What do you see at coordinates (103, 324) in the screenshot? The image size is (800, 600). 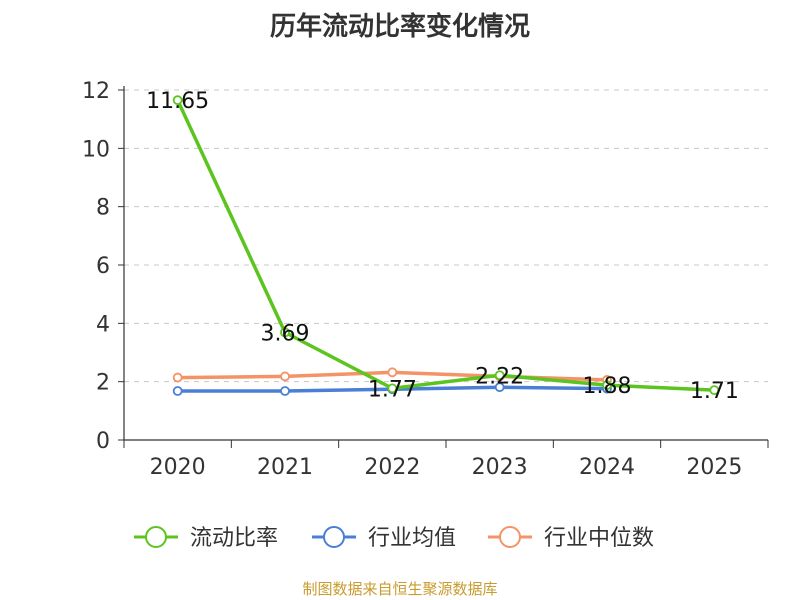 I see `y-tick-label: 4` at bounding box center [103, 324].